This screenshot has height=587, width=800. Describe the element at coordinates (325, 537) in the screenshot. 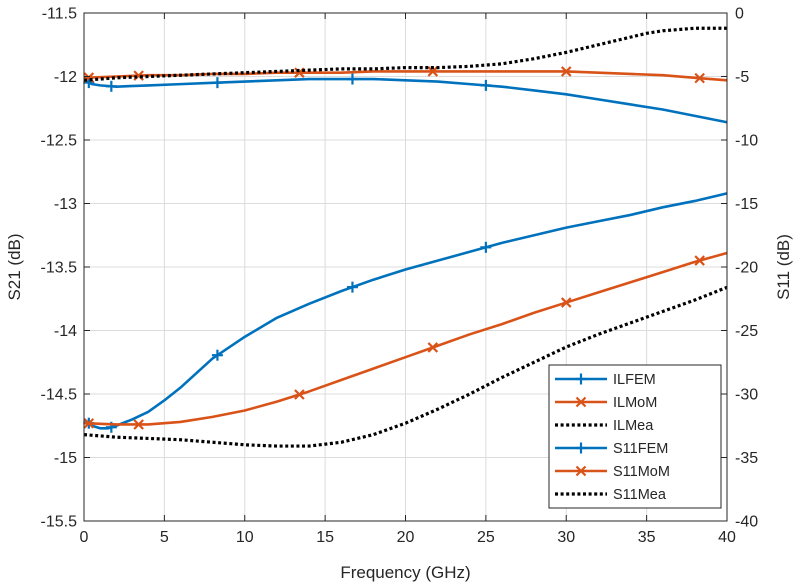

I see `x-tick-label: 15` at that location.